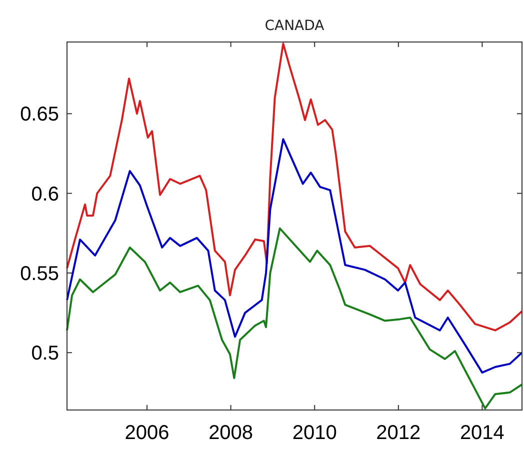  What do you see at coordinates (45, 353) in the screenshot?
I see `y-tick-label: 0.5` at bounding box center [45, 353].